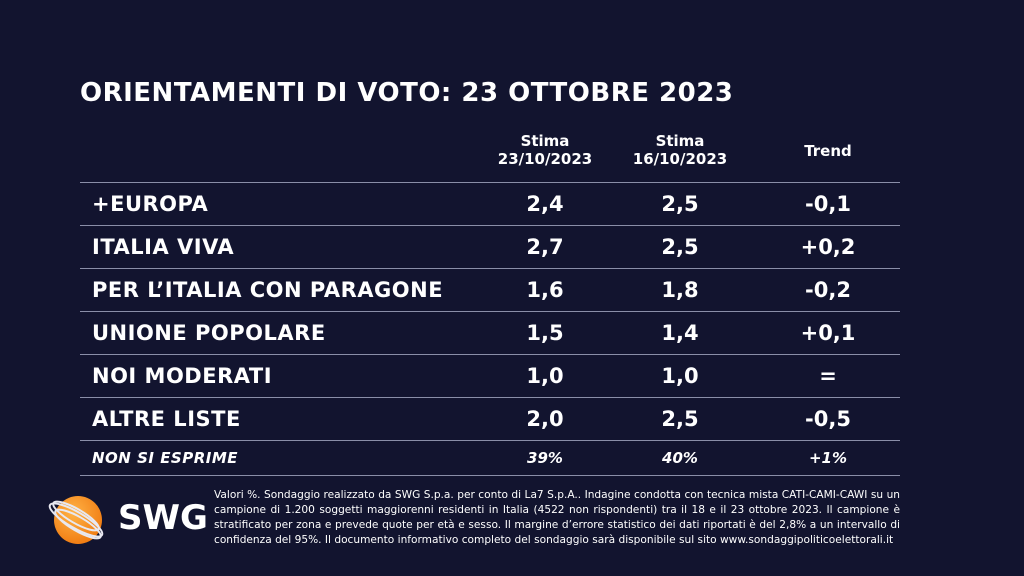  What do you see at coordinates (209, 333) in the screenshot?
I see `party-name: UNIONE POPOLARE` at bounding box center [209, 333].